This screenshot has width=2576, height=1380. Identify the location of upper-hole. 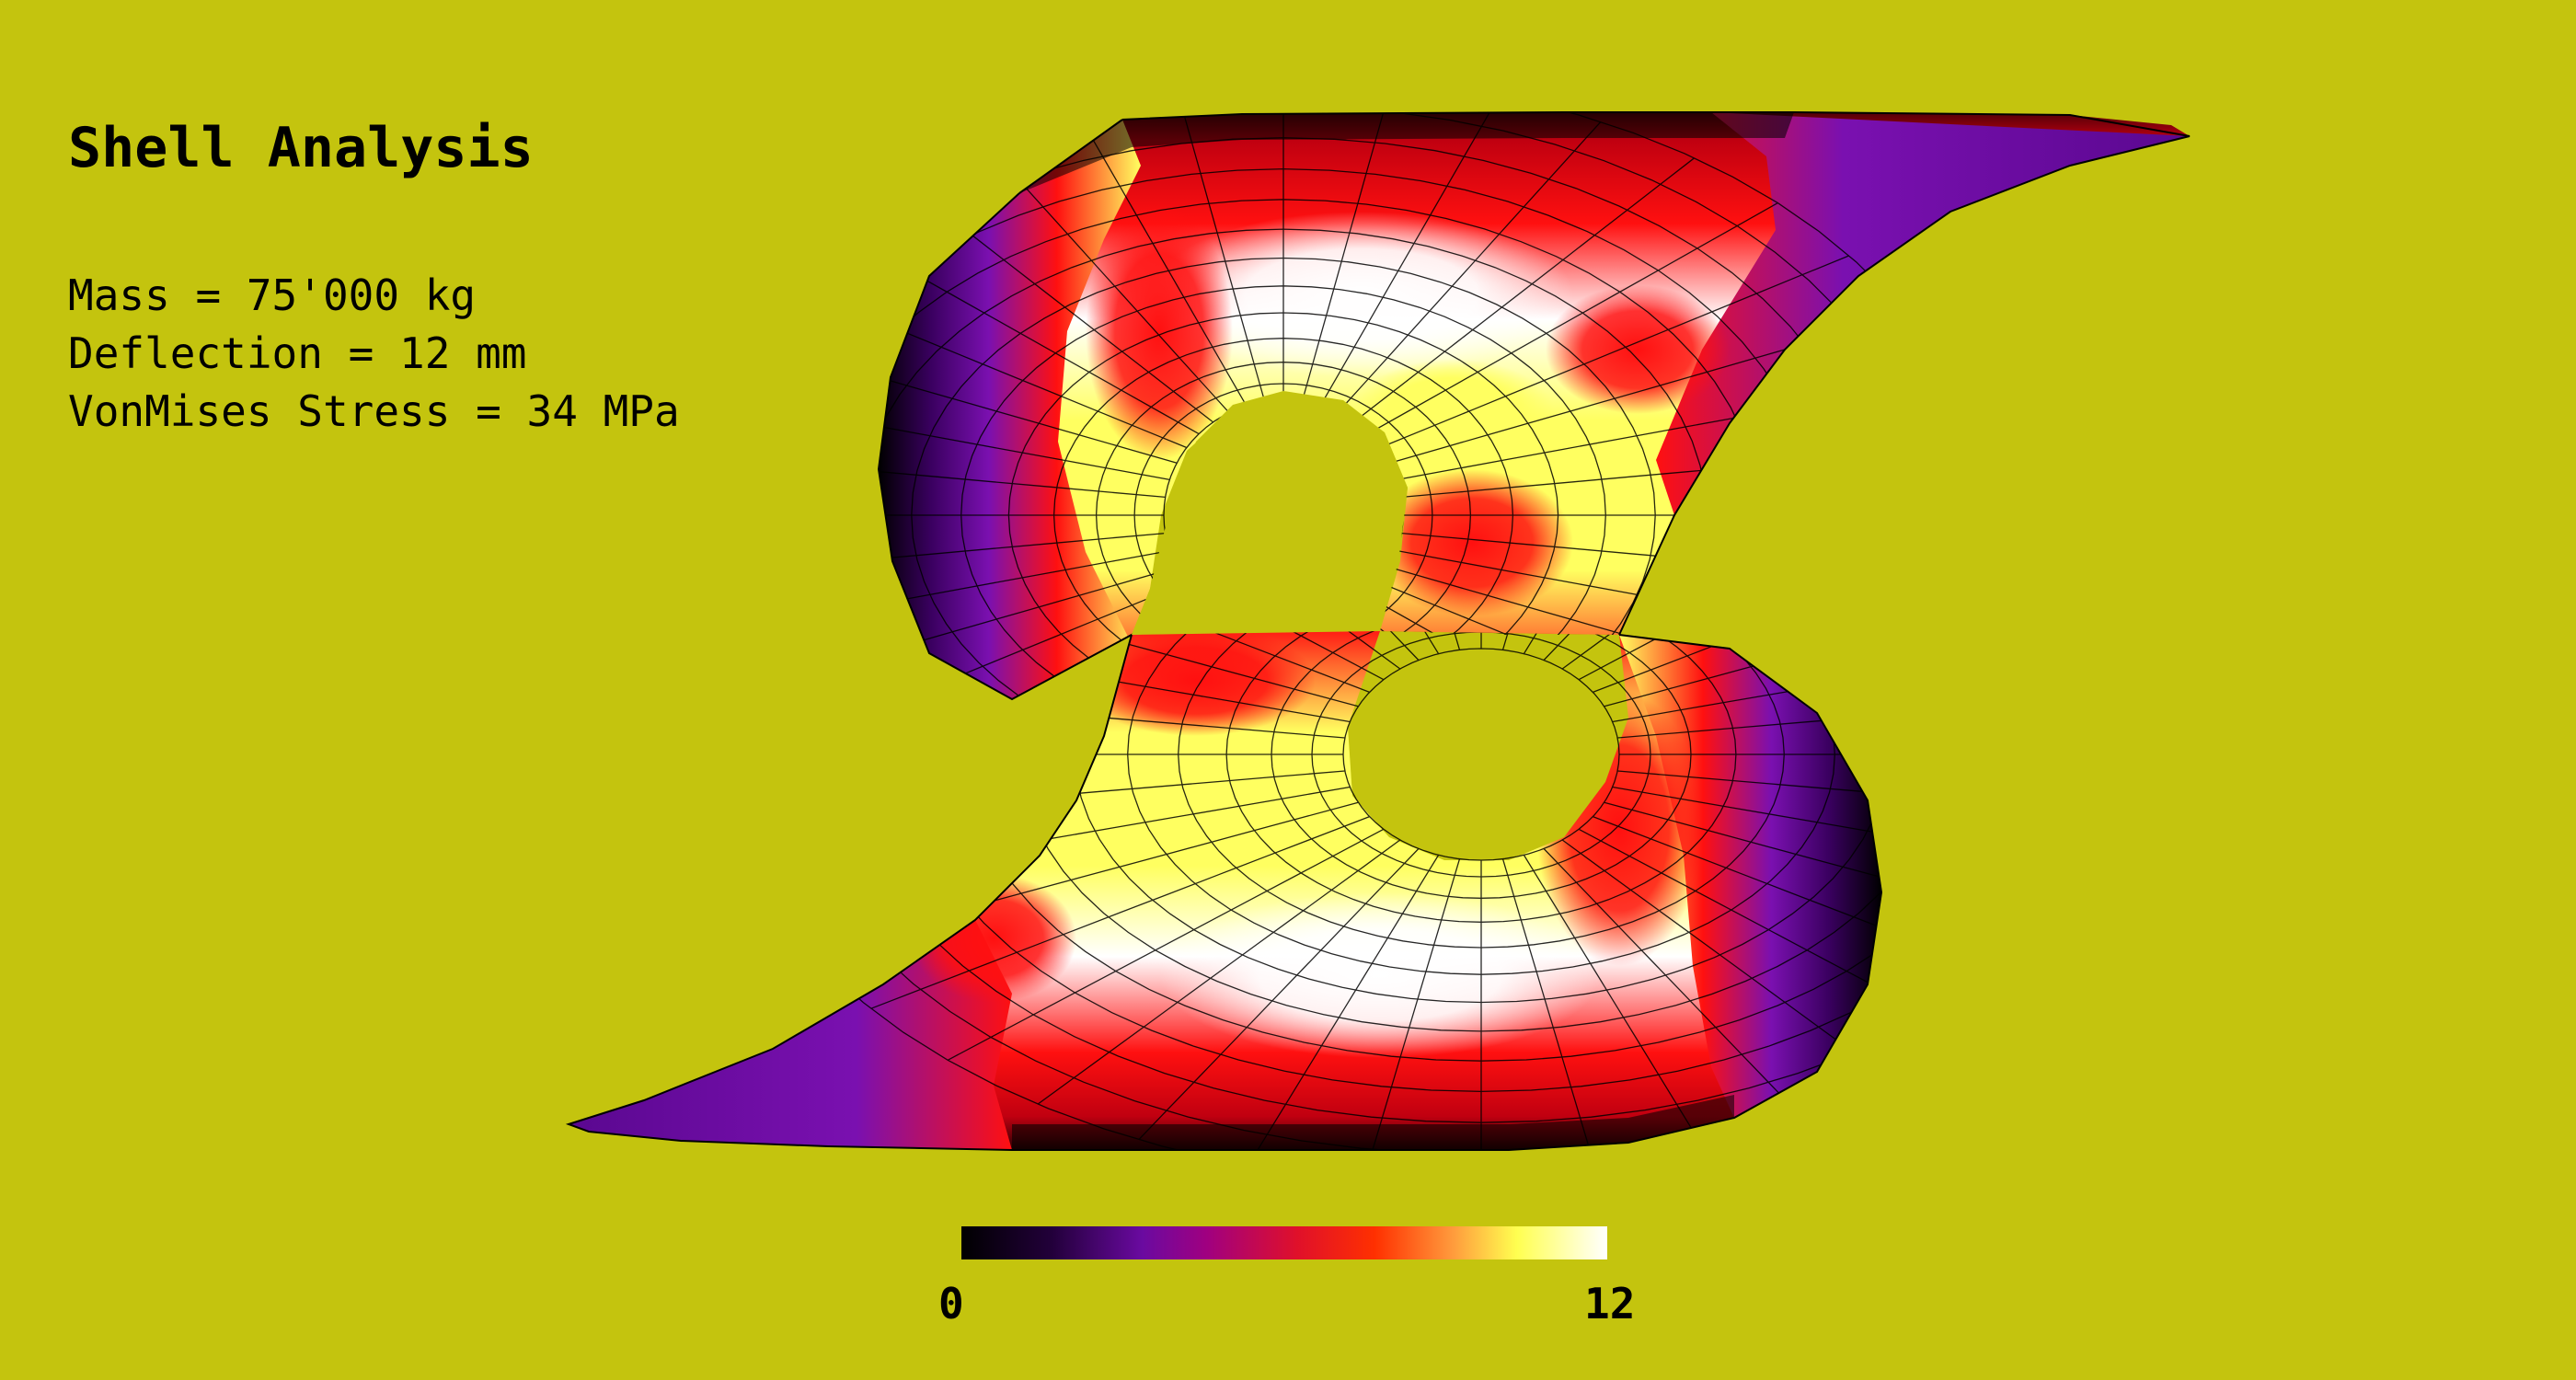
(1270, 515).